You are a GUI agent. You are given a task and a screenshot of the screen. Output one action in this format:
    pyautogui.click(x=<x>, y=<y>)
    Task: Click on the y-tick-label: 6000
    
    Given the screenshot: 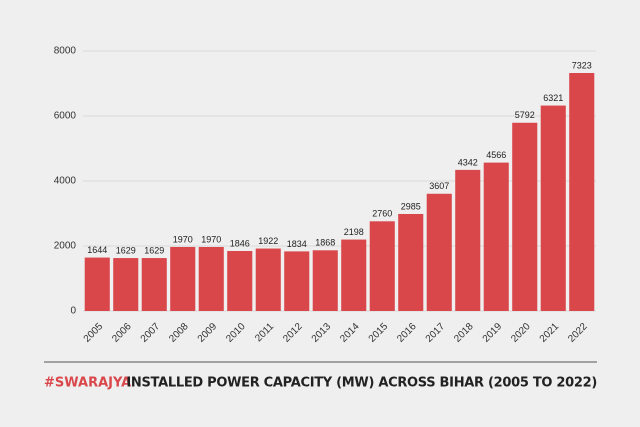 What is the action you would take?
    pyautogui.click(x=65, y=116)
    